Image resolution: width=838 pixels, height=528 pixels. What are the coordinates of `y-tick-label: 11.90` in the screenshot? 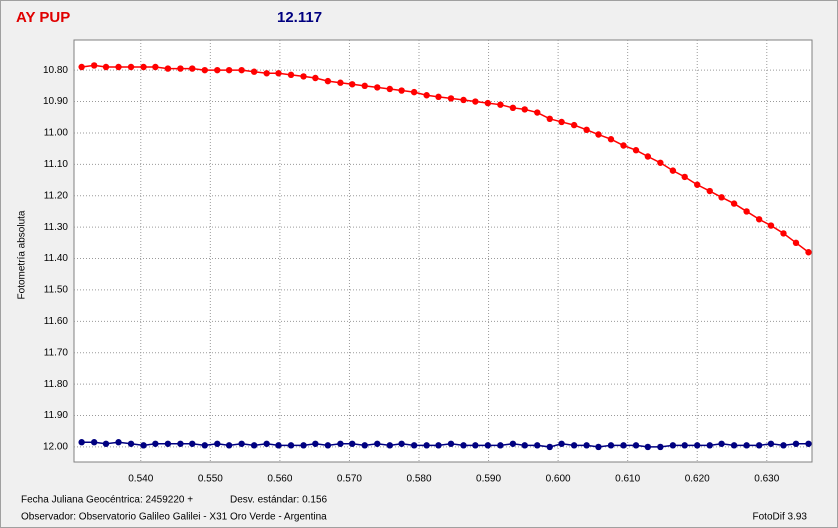 It's located at (56, 415).